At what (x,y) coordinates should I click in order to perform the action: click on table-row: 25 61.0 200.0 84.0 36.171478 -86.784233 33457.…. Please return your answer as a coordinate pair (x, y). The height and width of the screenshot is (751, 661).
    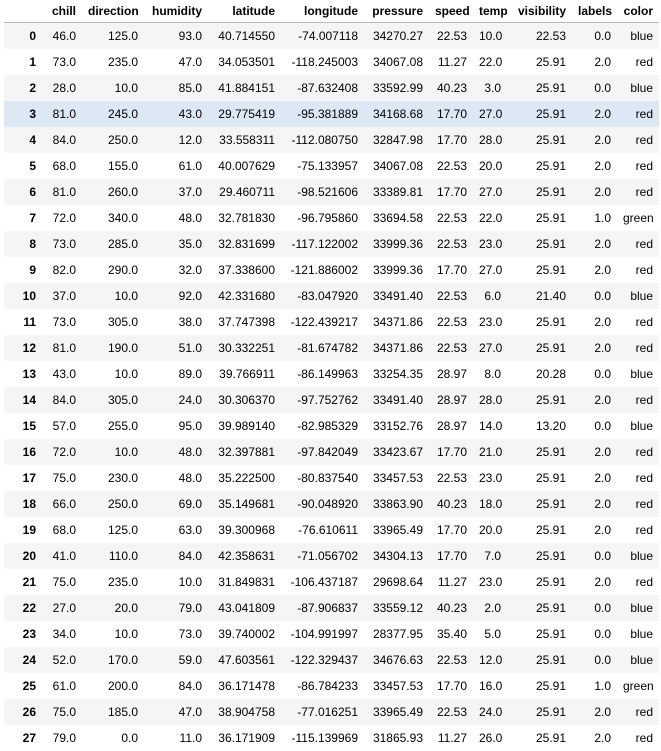
    Looking at the image, I should click on (331, 685).